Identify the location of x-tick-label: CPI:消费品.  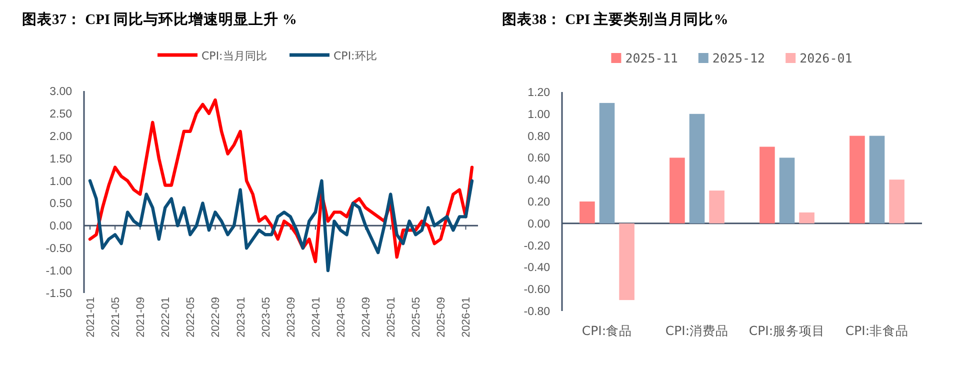
(697, 330).